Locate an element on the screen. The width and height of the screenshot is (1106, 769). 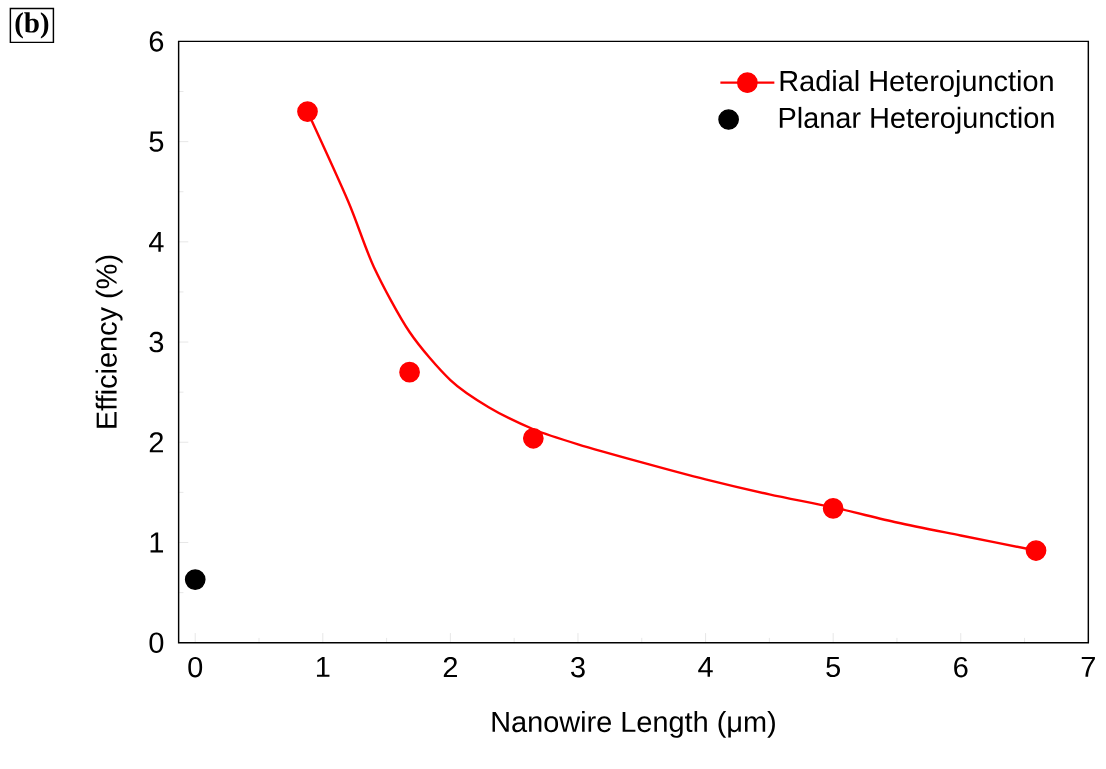
legend-label: Planar Heterojunction is located at coordinates (916, 120).